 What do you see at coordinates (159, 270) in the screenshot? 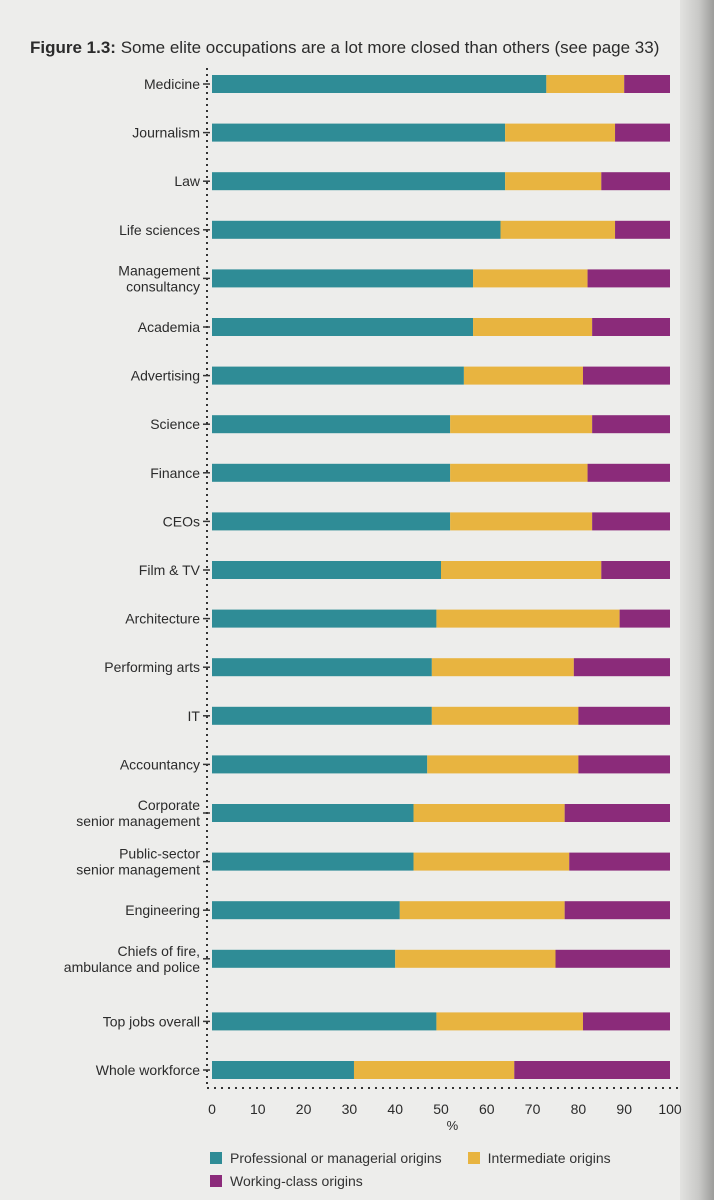
I see `category-label: Management` at bounding box center [159, 270].